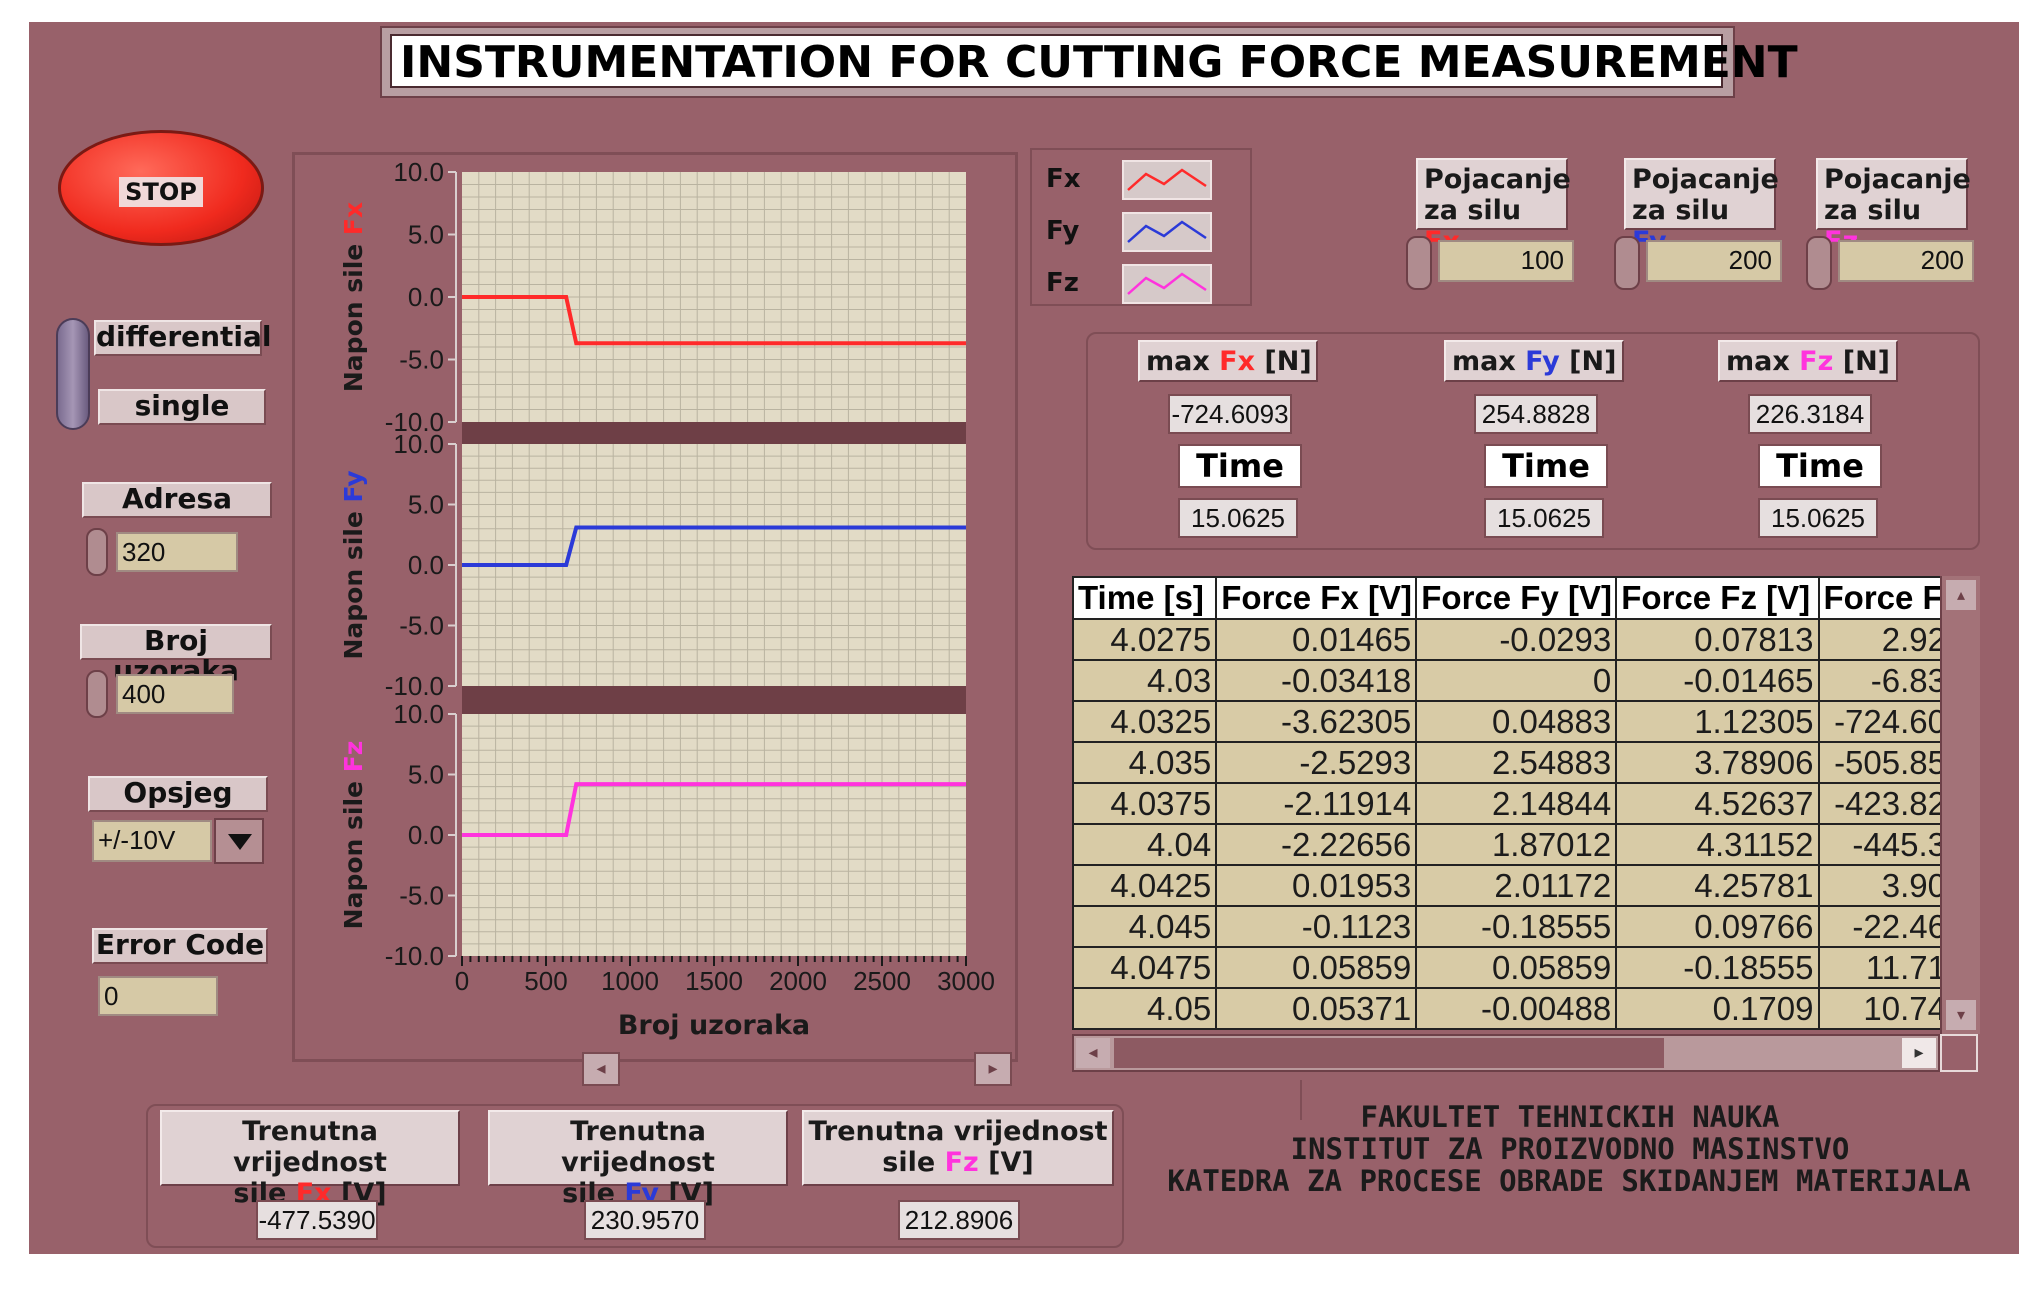  I want to click on broj-uzoraka-spinner, so click(97, 694).